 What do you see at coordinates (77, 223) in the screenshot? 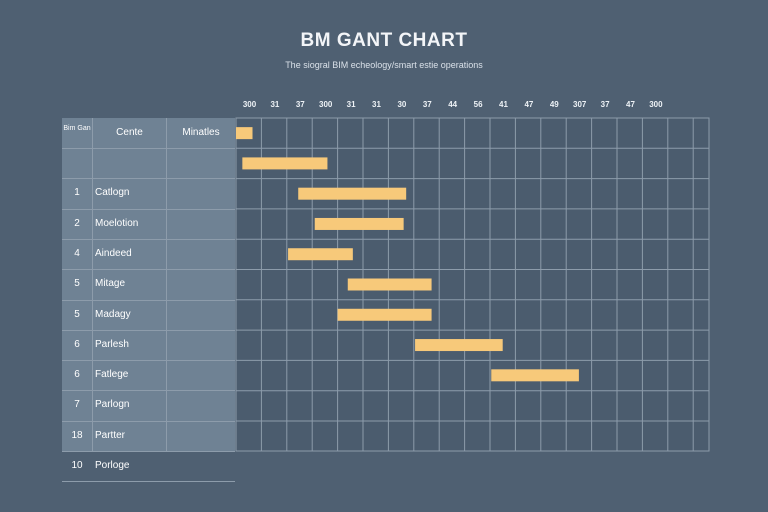
I see `task-number: 2` at bounding box center [77, 223].